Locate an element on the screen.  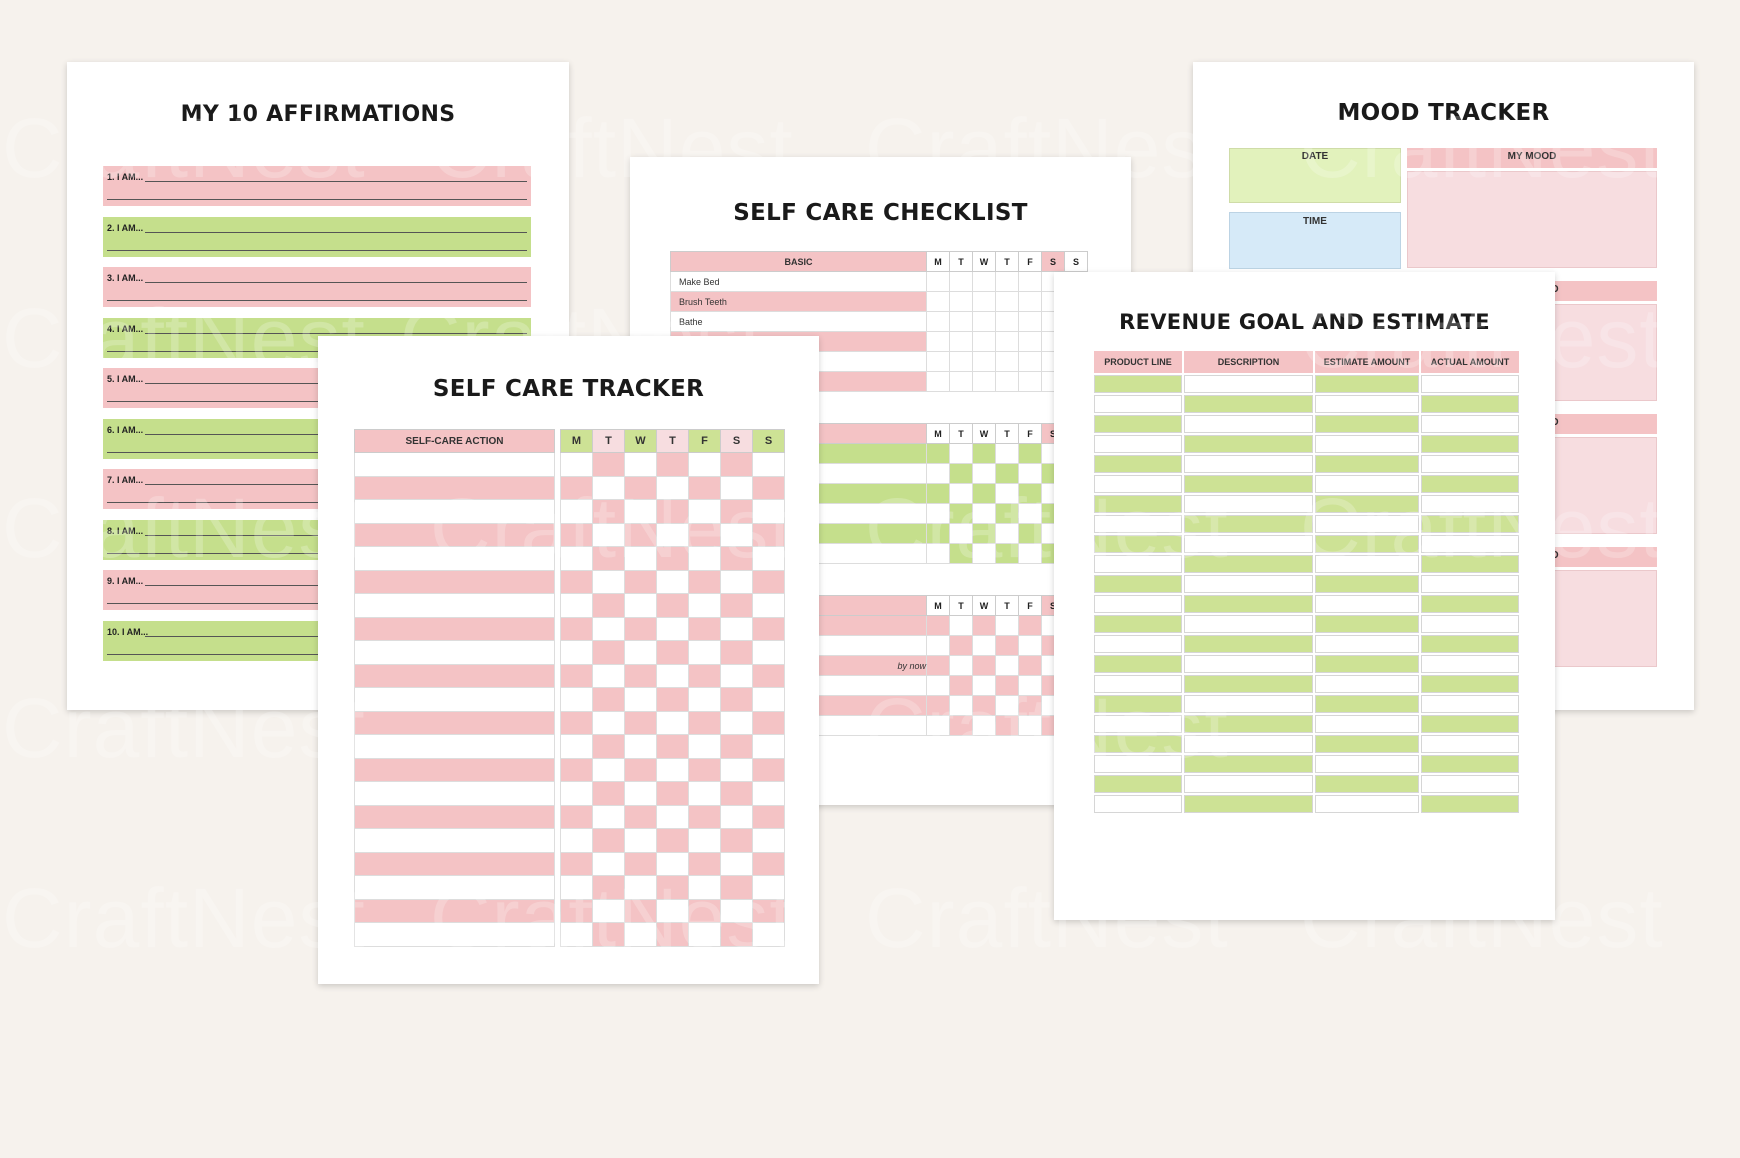
day-header: S is located at coordinates (1053, 261).